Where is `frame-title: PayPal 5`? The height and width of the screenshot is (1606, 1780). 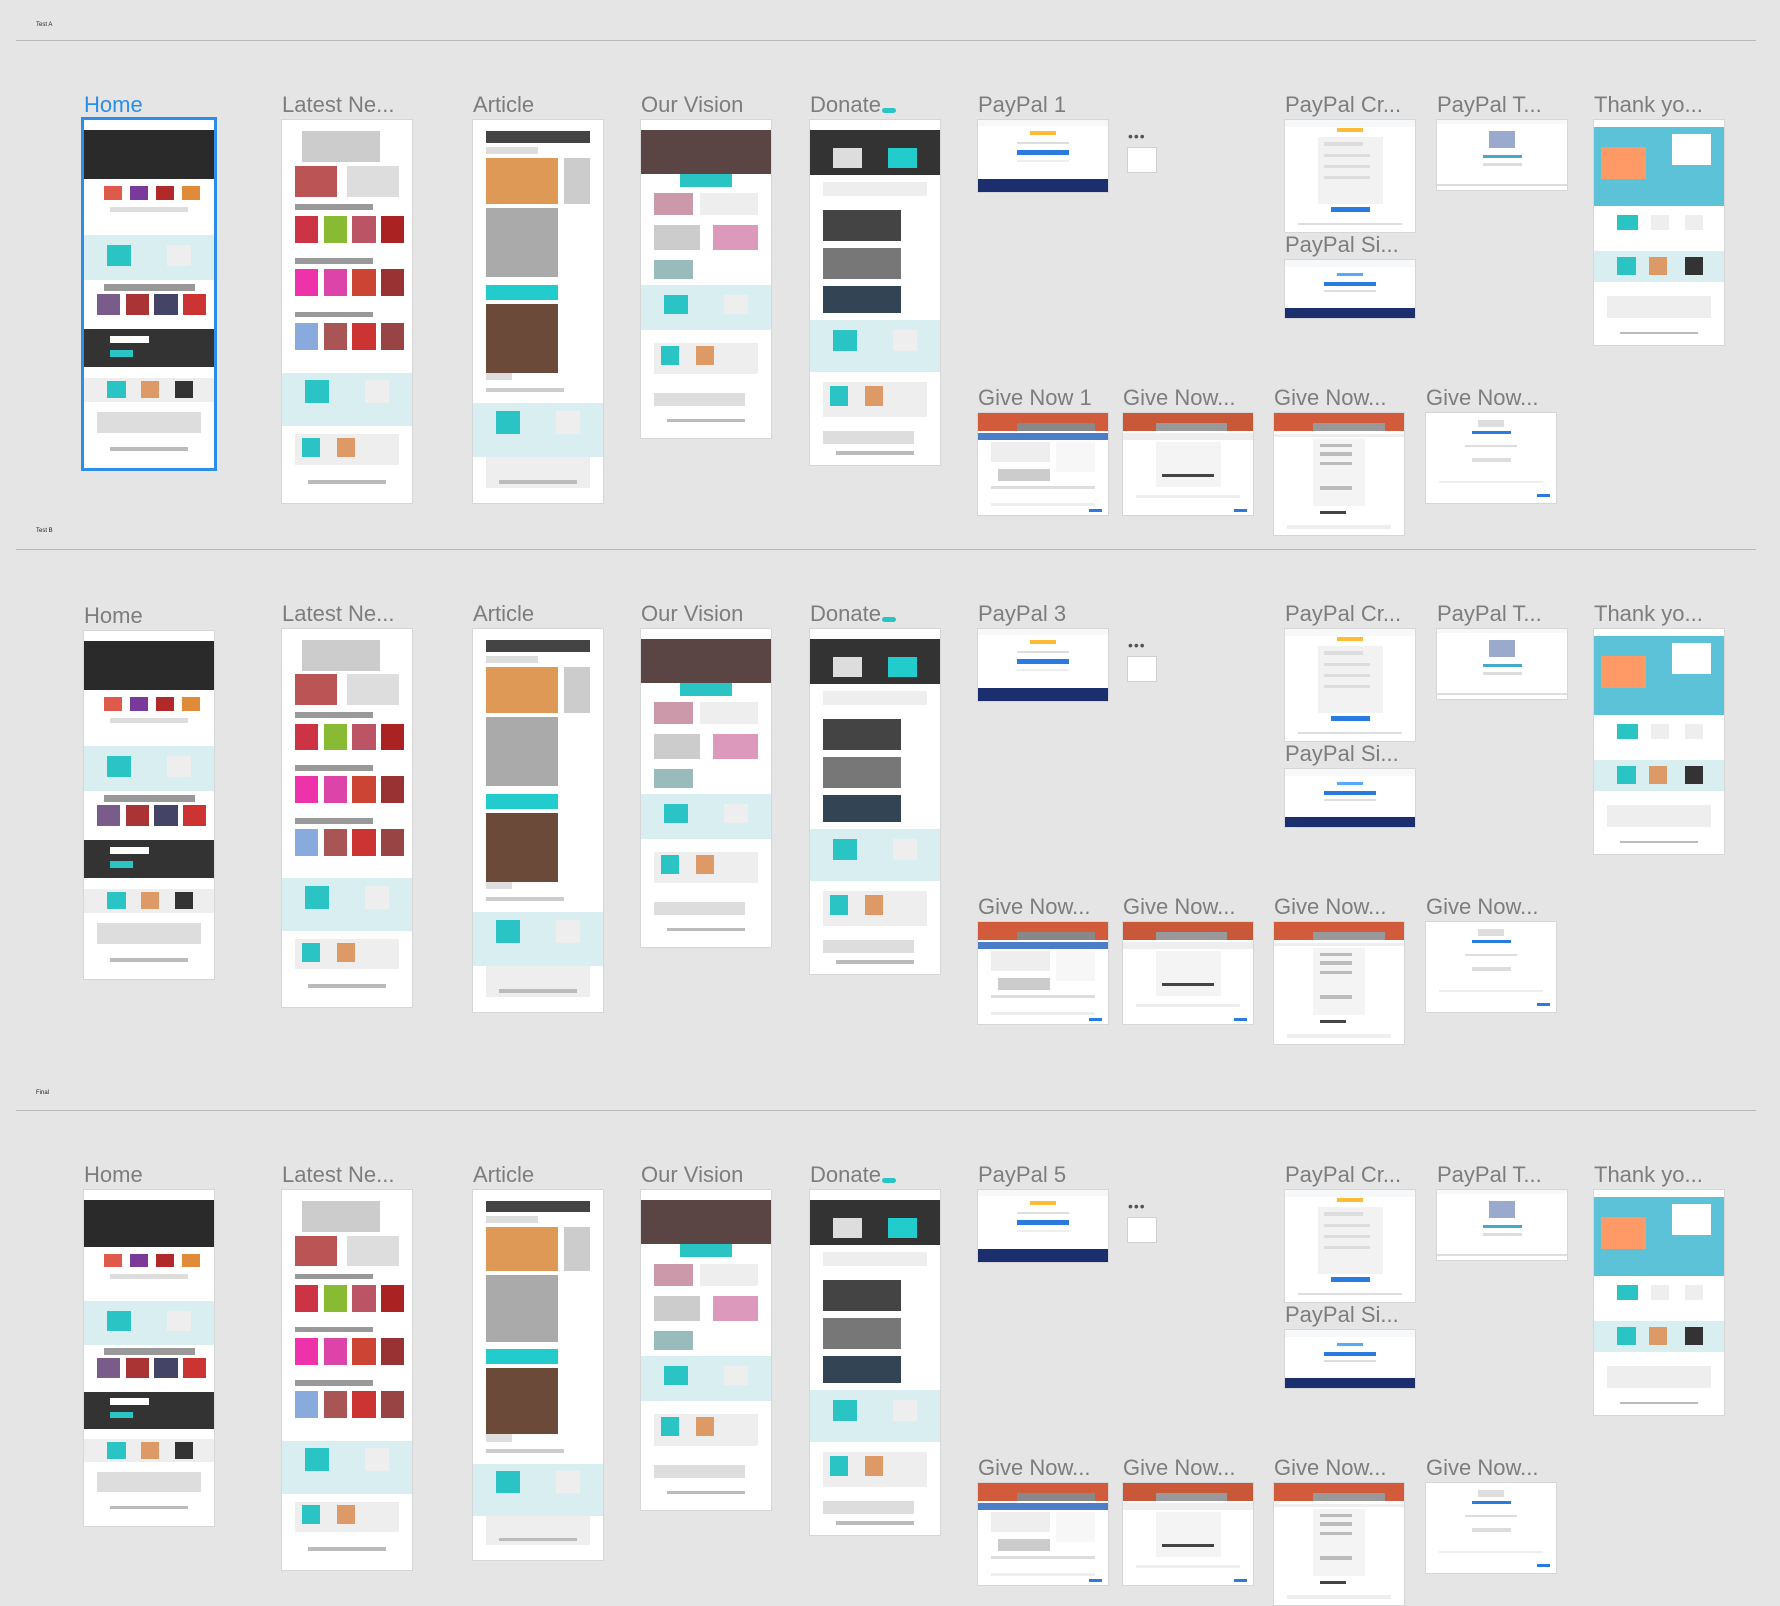 frame-title: PayPal 5 is located at coordinates (1022, 1174).